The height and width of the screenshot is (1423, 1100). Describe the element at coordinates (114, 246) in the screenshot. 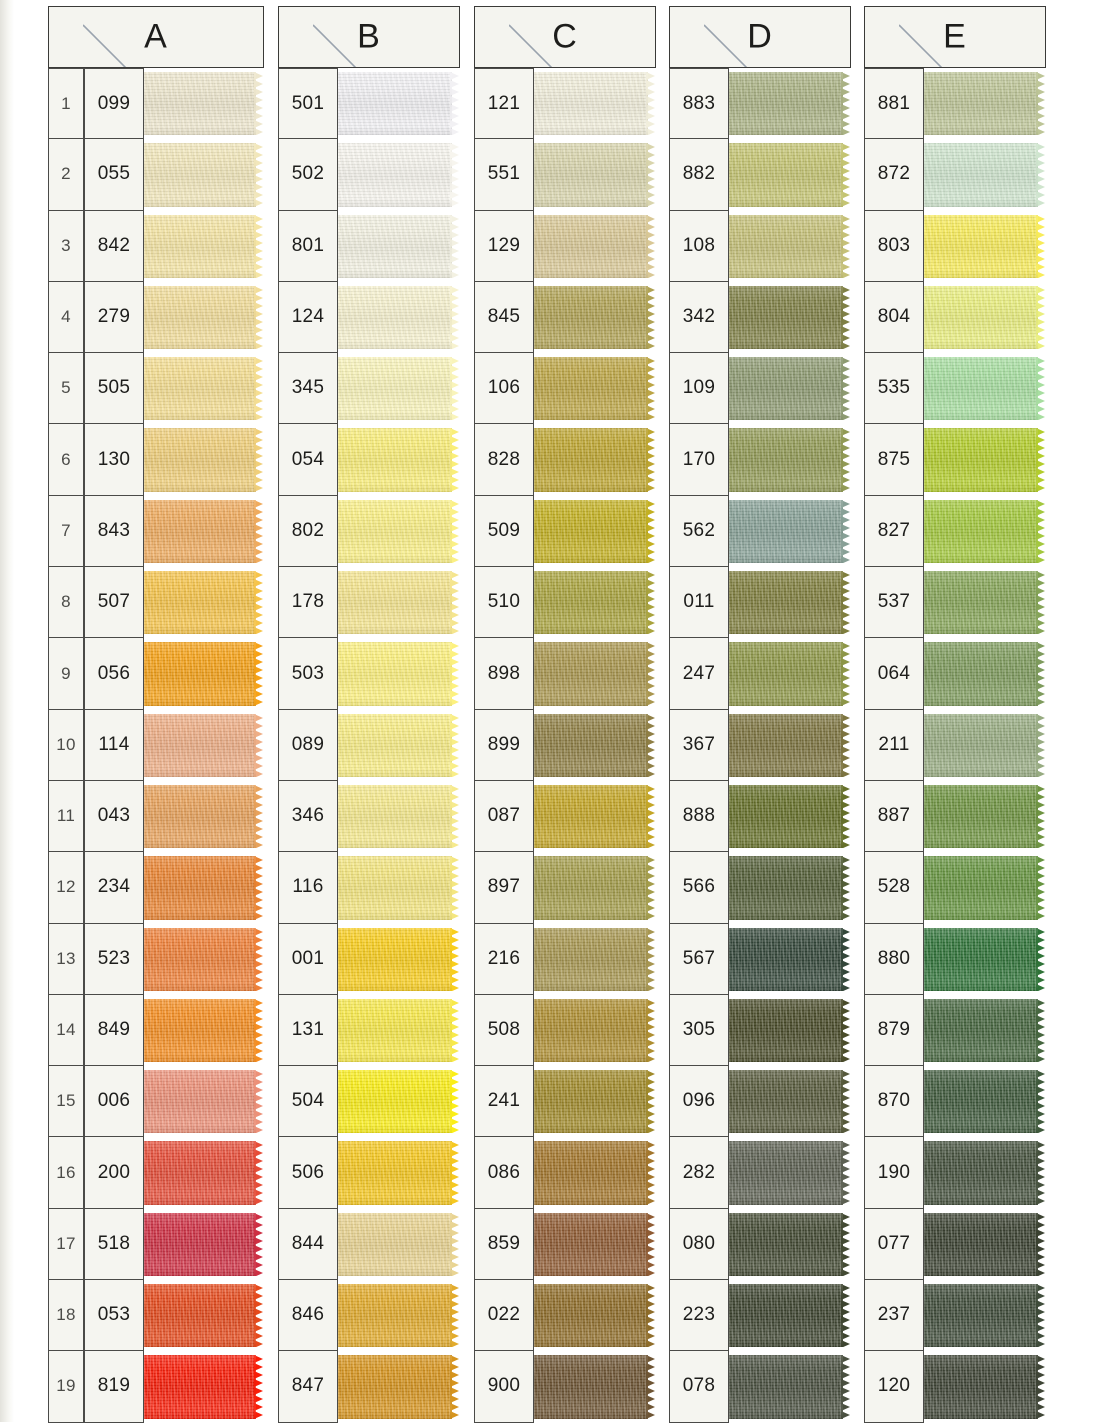

I see `colour-code-cell: 842` at that location.